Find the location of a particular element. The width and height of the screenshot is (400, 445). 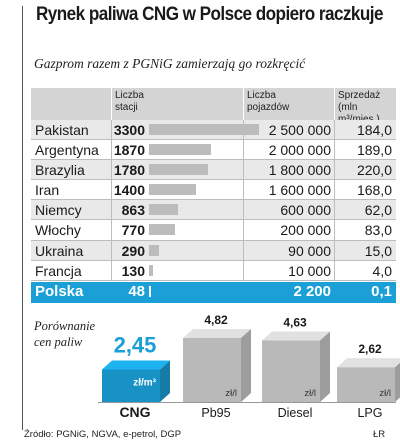

table-row: Włochy 770 200 000 83,0 is located at coordinates (213, 230).